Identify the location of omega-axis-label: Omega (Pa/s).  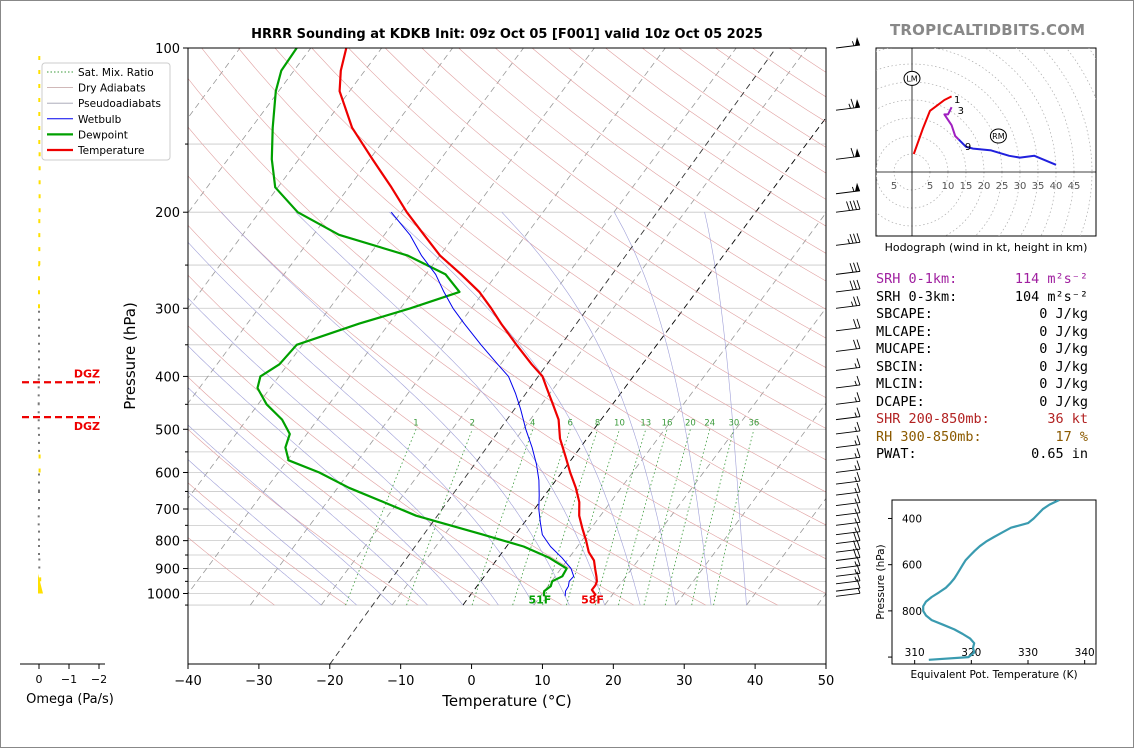
(70, 699).